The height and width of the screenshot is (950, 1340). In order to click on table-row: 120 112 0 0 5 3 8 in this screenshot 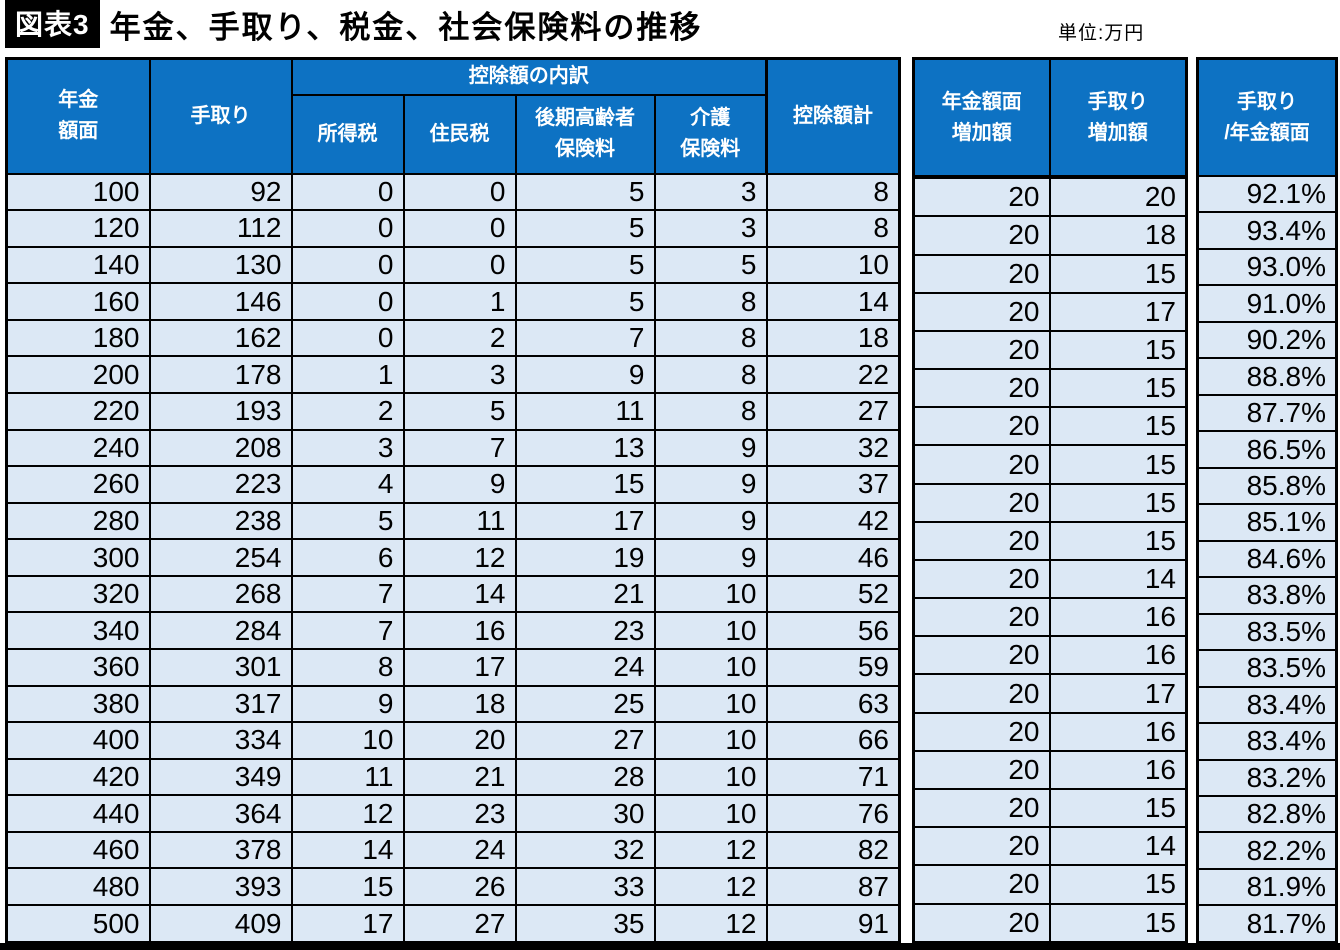, I will do `click(453, 228)`.